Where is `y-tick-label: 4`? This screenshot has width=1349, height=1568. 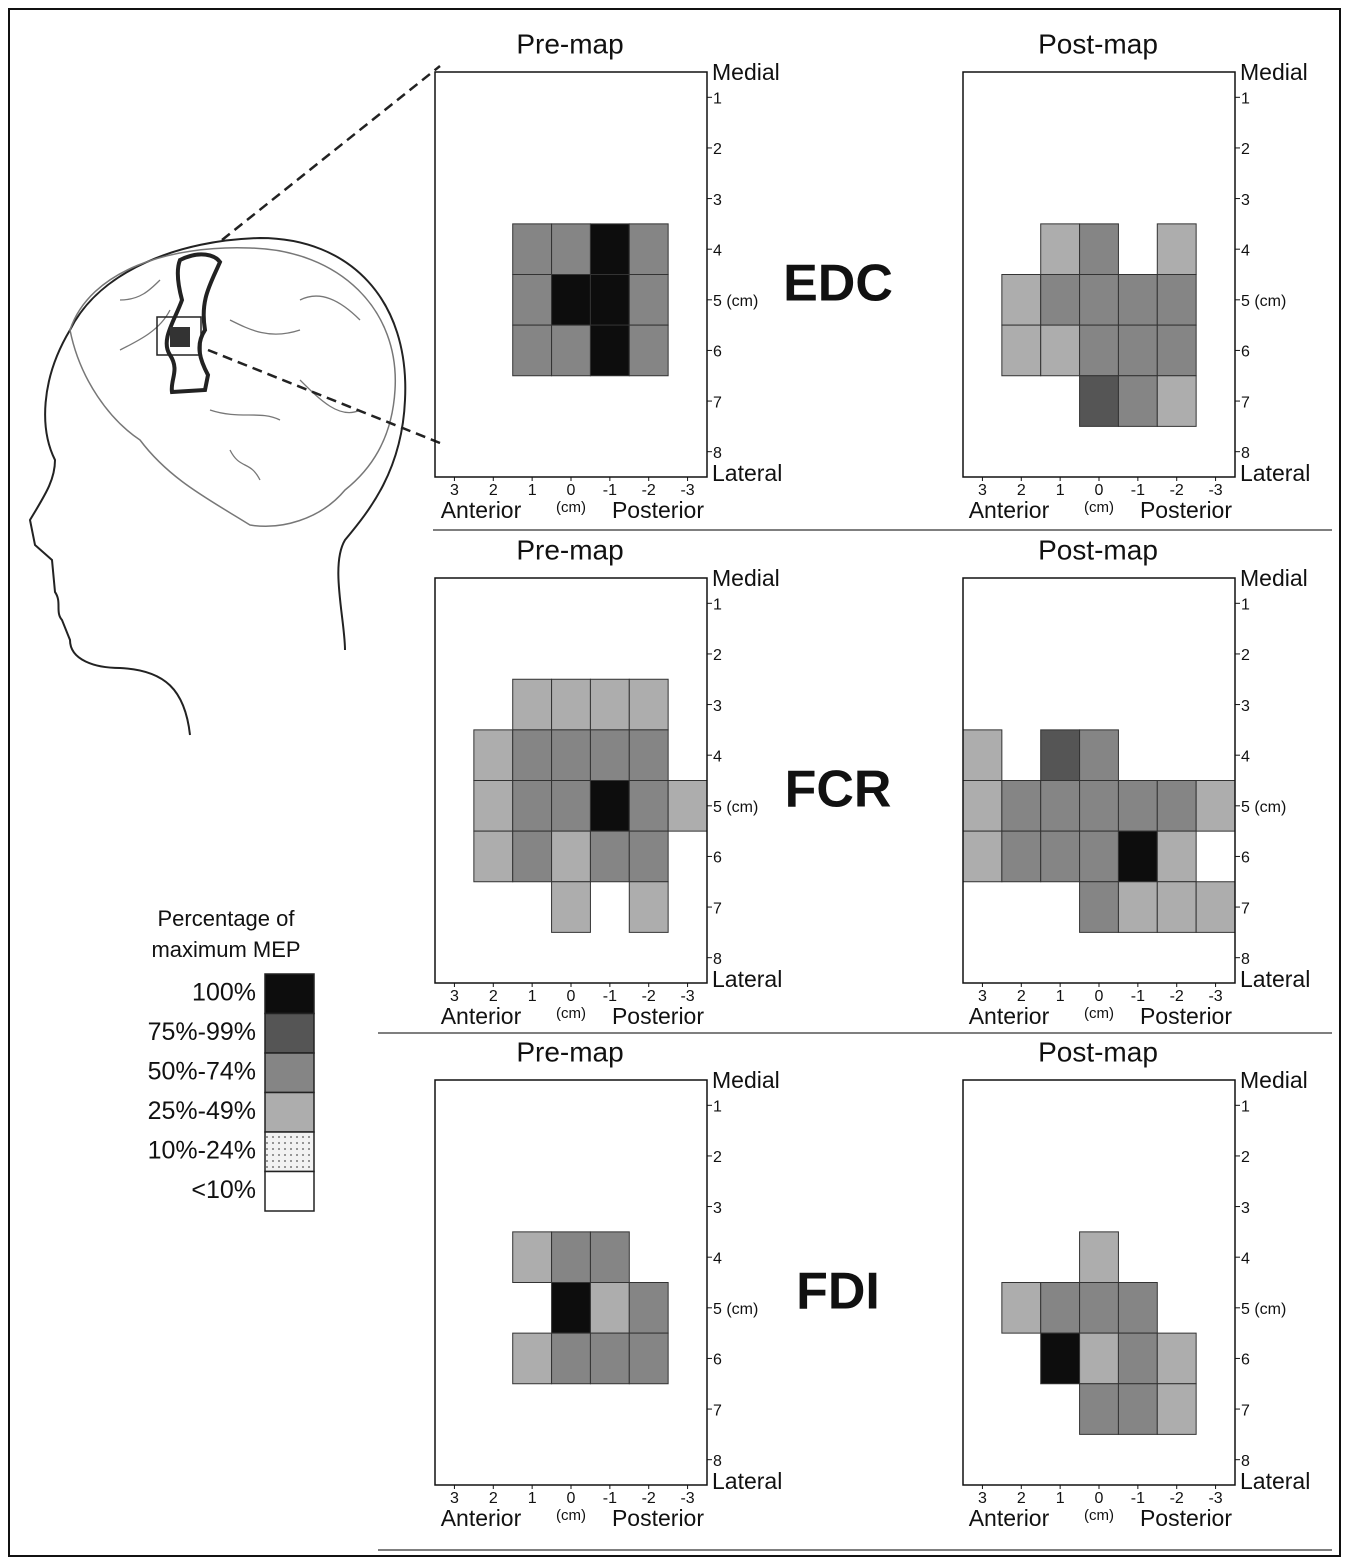
y-tick-label: 4 is located at coordinates (717, 1258).